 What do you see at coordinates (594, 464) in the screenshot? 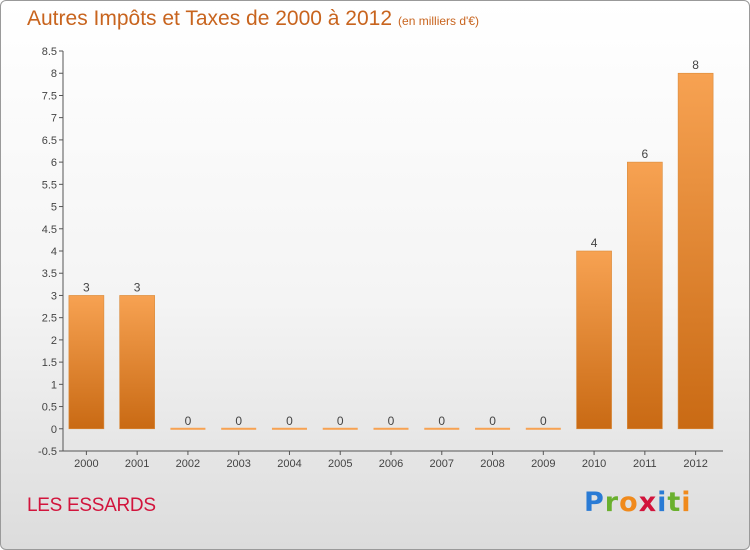
I see `x-tick-label: 2010` at bounding box center [594, 464].